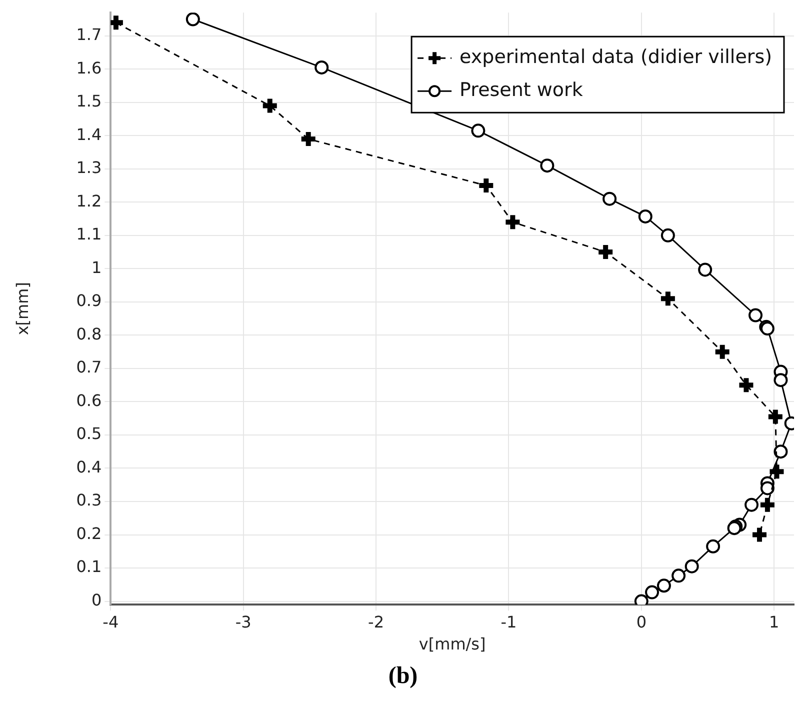  I want to click on y-tick-label: 0.5, so click(89, 434).